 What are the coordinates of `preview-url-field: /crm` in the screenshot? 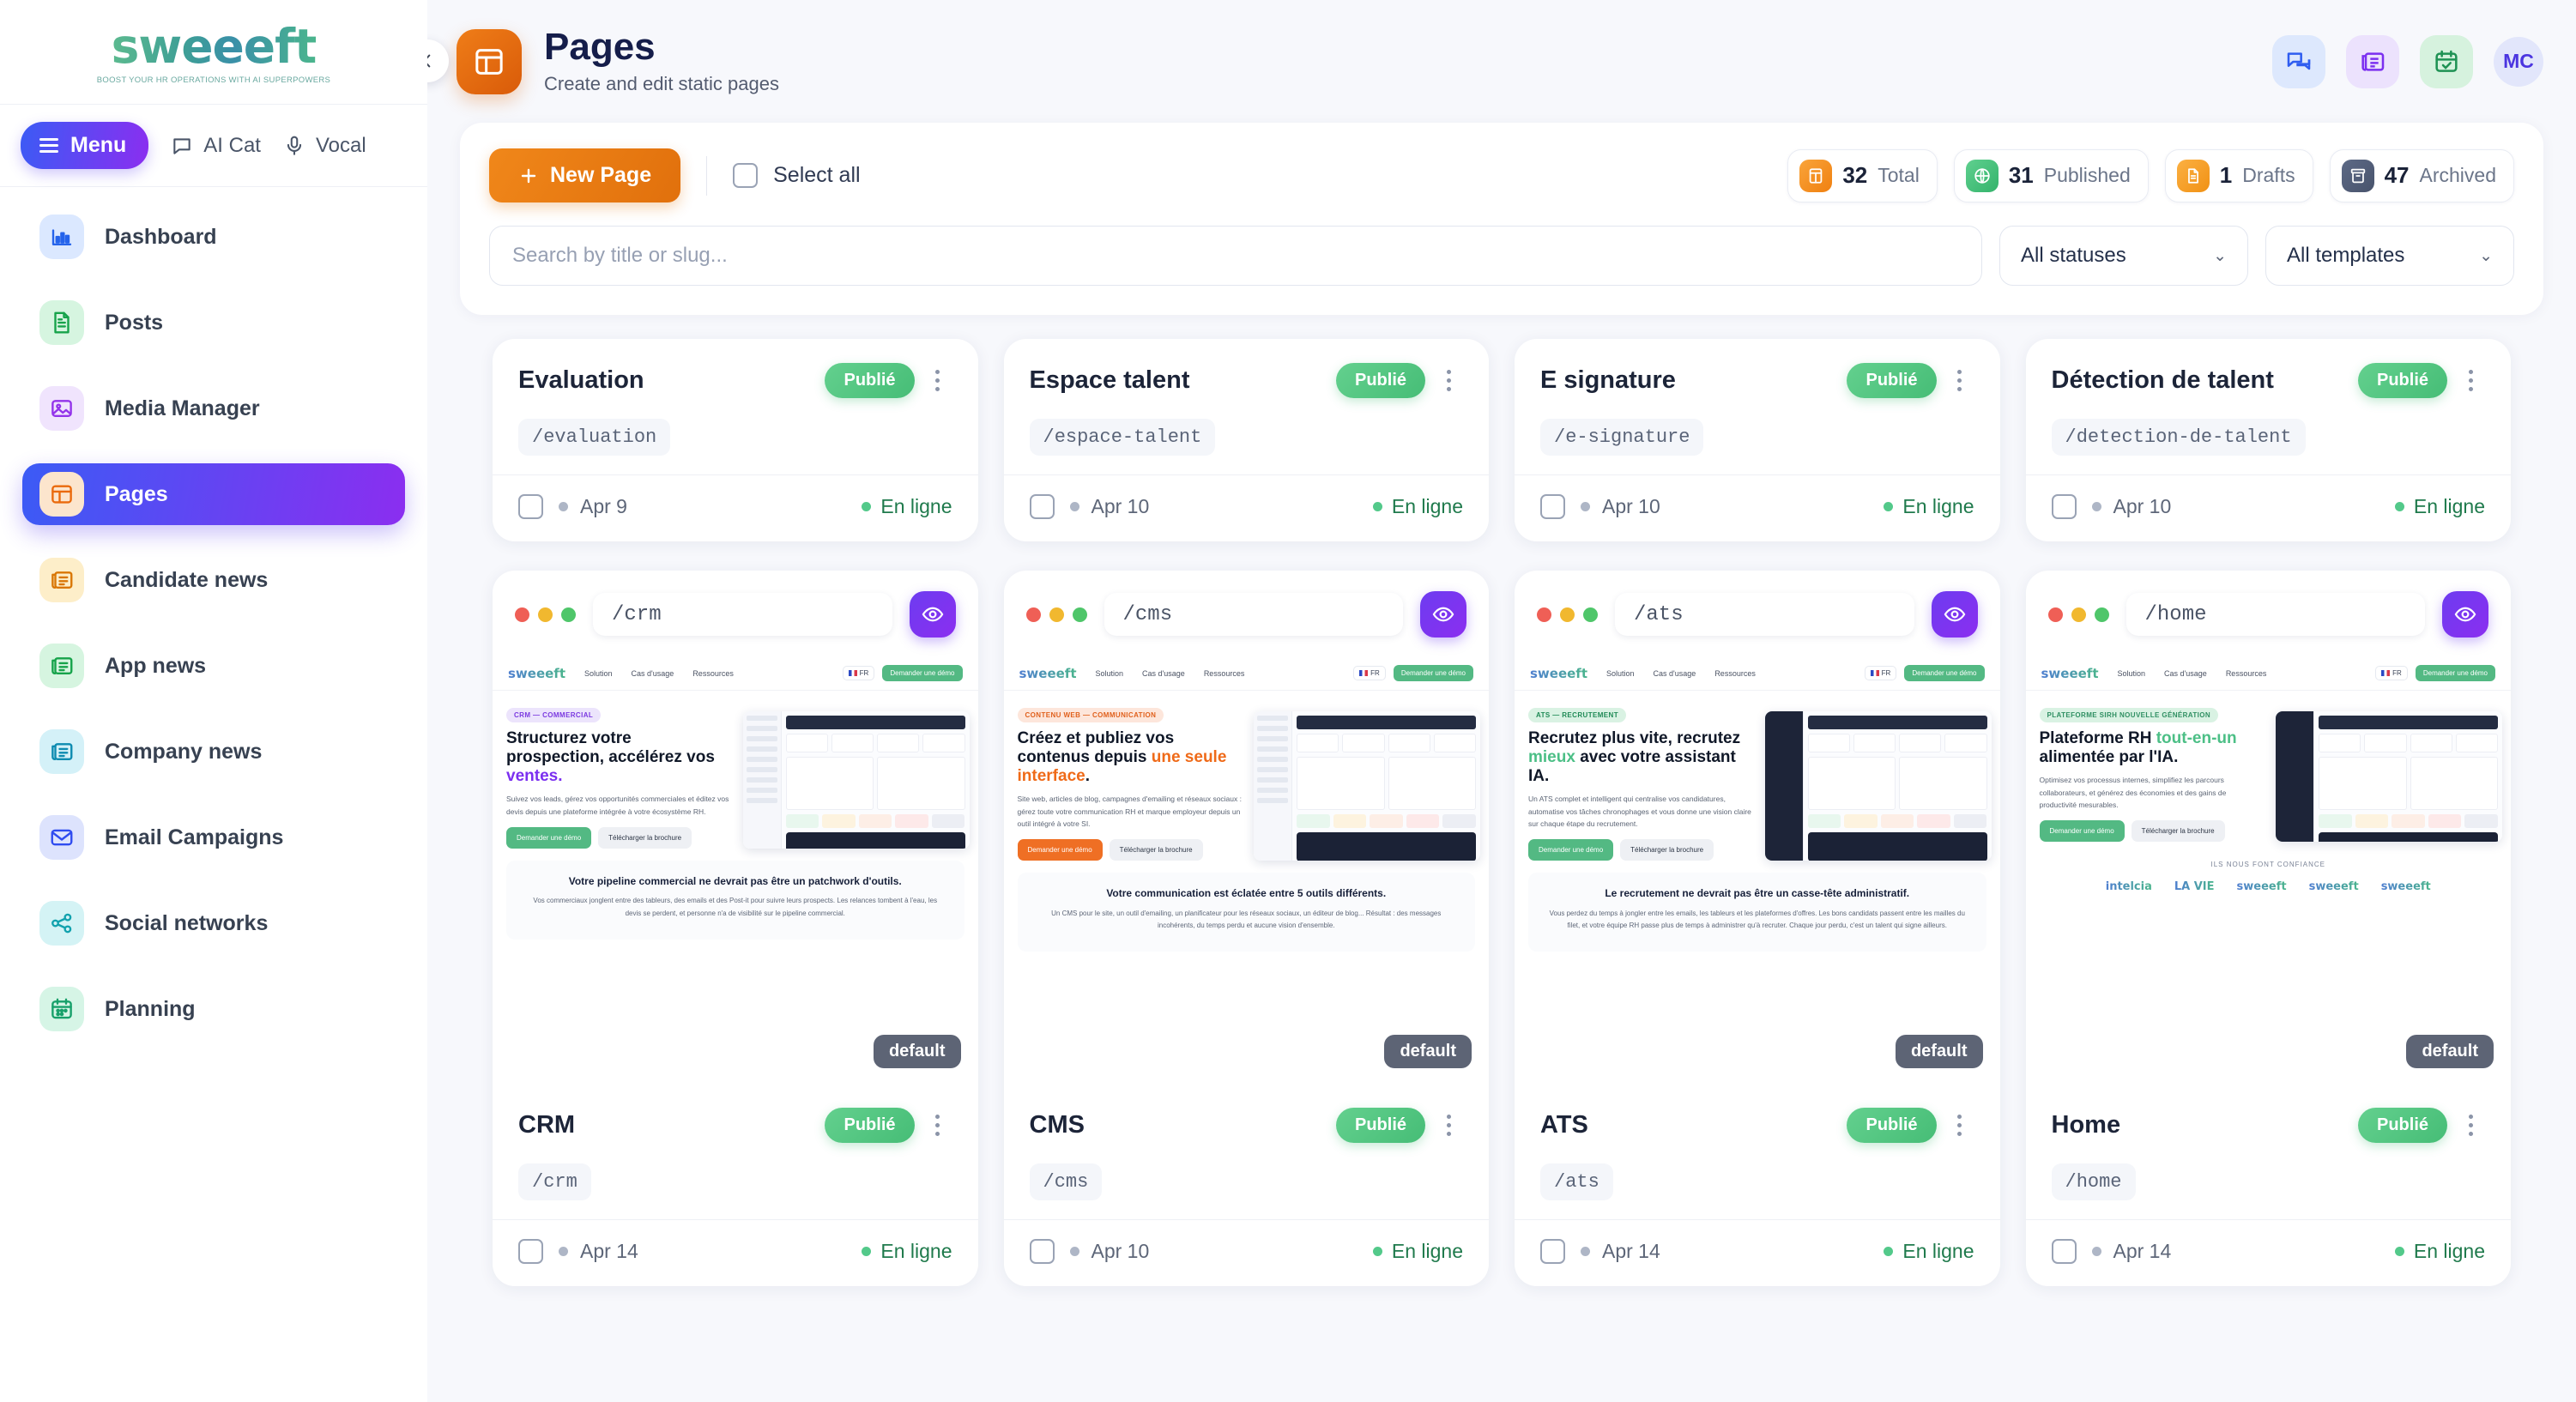 It's located at (742, 614).